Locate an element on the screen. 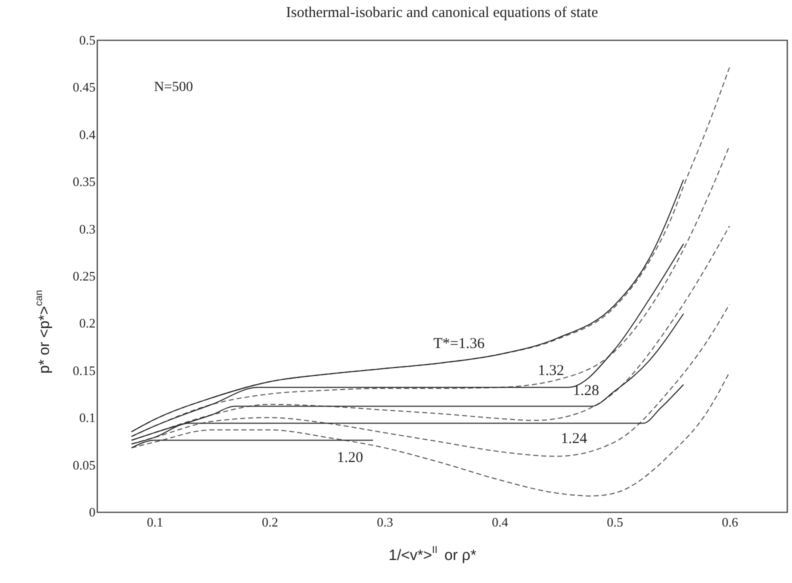 The height and width of the screenshot is (583, 792). y-tick-label: 0.05 is located at coordinates (84, 464).